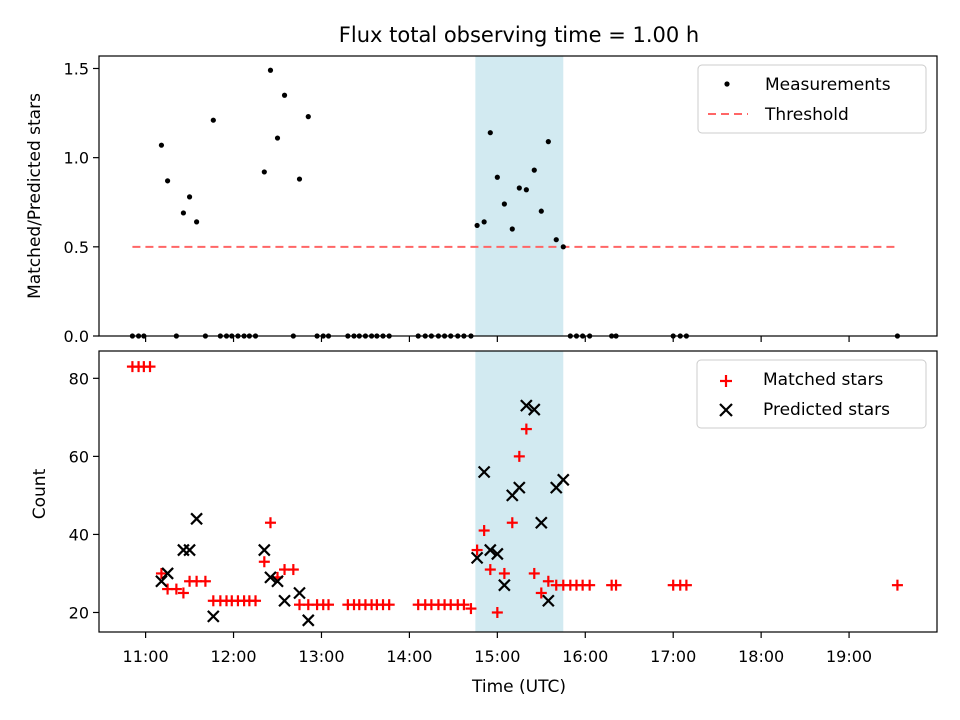 Image resolution: width=960 pixels, height=720 pixels. What do you see at coordinates (79, 534) in the screenshot?
I see `bottom-ytick-label: 40` at bounding box center [79, 534].